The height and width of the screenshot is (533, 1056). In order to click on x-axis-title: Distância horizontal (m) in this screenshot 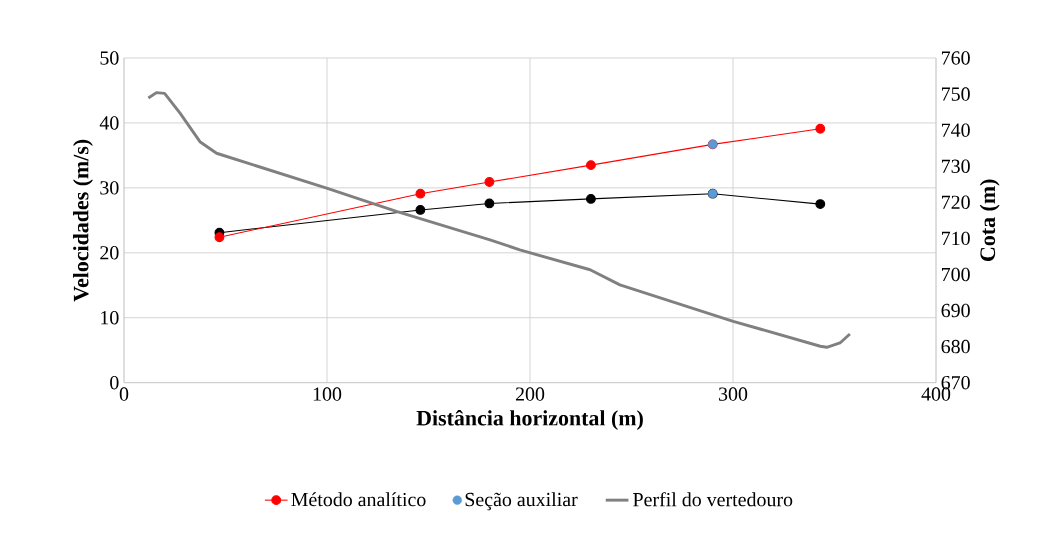, I will do `click(529, 419)`.